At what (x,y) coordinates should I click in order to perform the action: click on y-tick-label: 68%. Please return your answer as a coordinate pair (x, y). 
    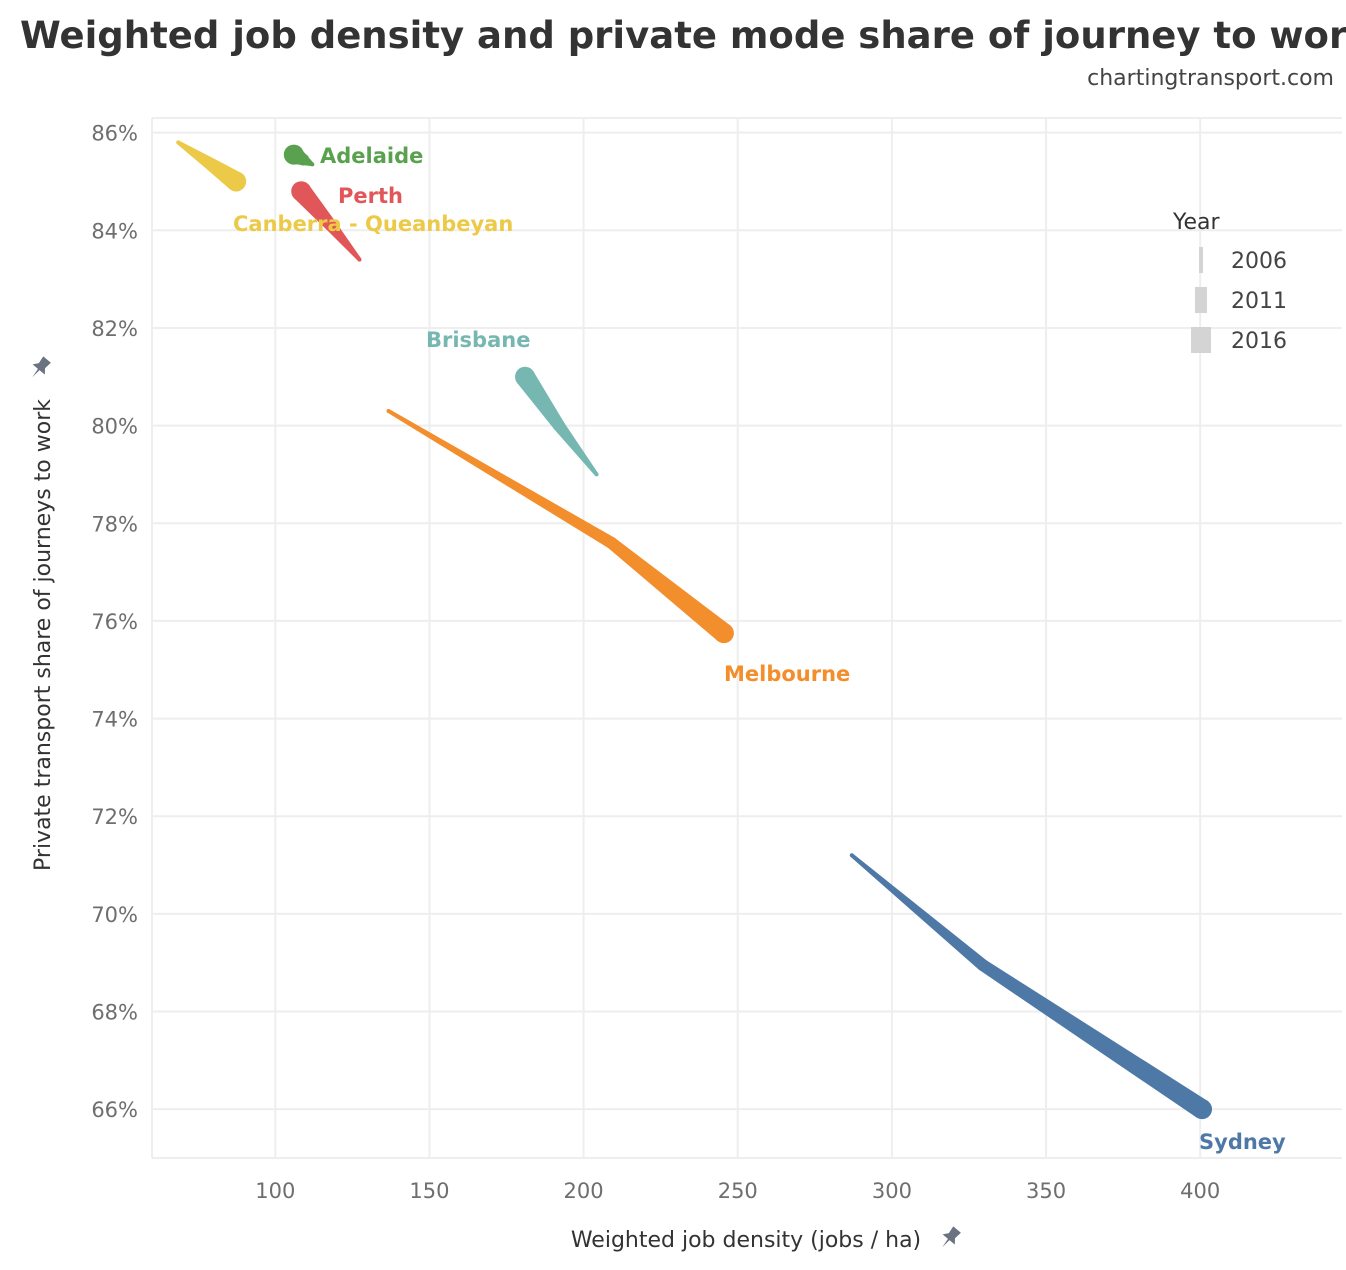
    Looking at the image, I should click on (114, 1013).